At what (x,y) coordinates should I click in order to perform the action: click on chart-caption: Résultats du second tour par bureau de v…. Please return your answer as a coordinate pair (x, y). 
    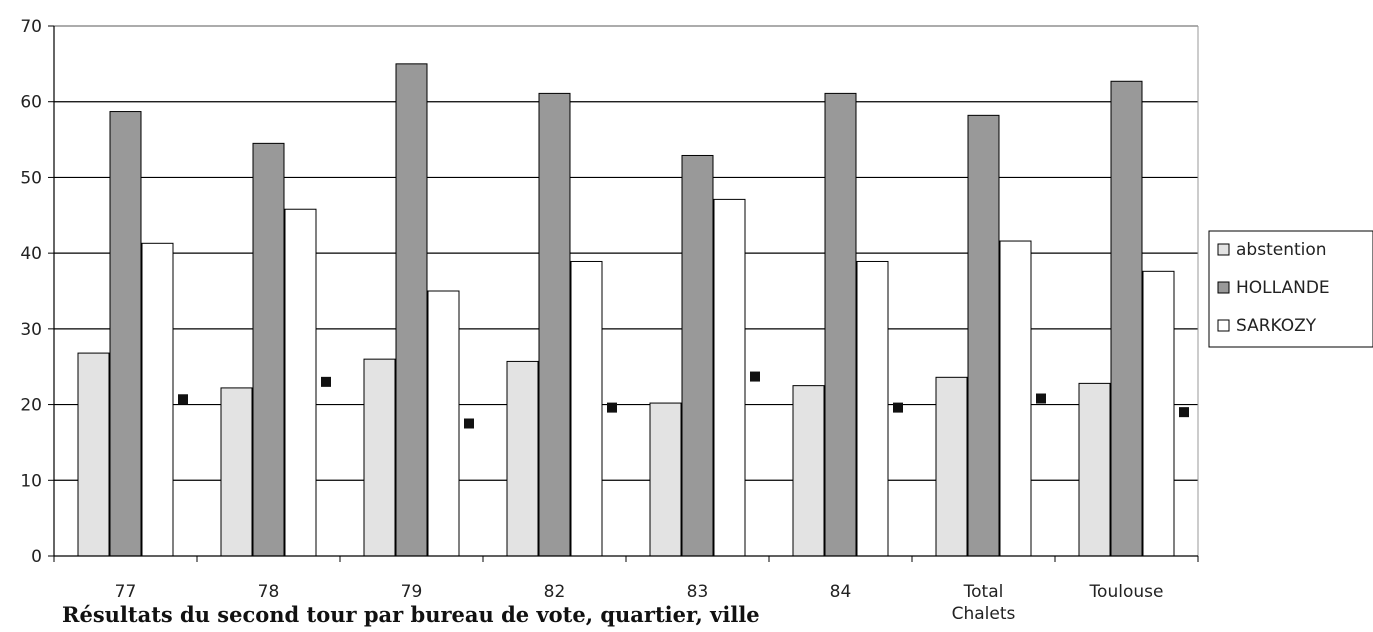
    Looking at the image, I should click on (411, 614).